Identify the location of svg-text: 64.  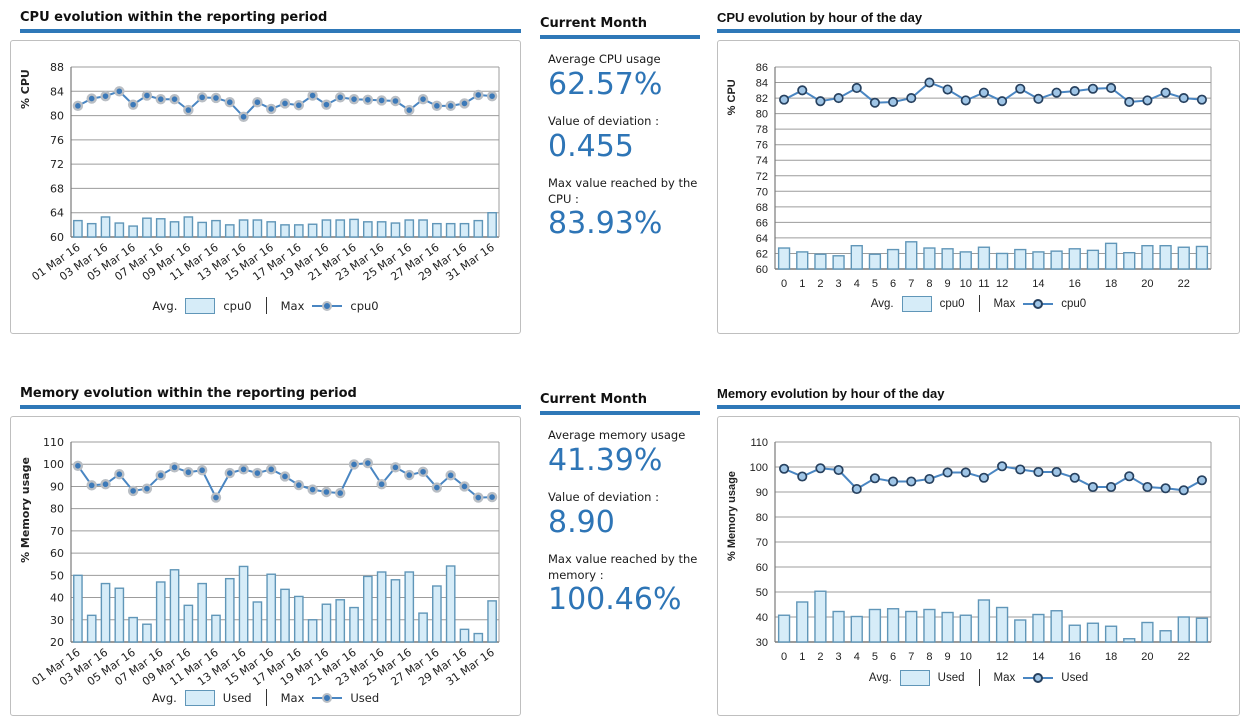
(762, 239).